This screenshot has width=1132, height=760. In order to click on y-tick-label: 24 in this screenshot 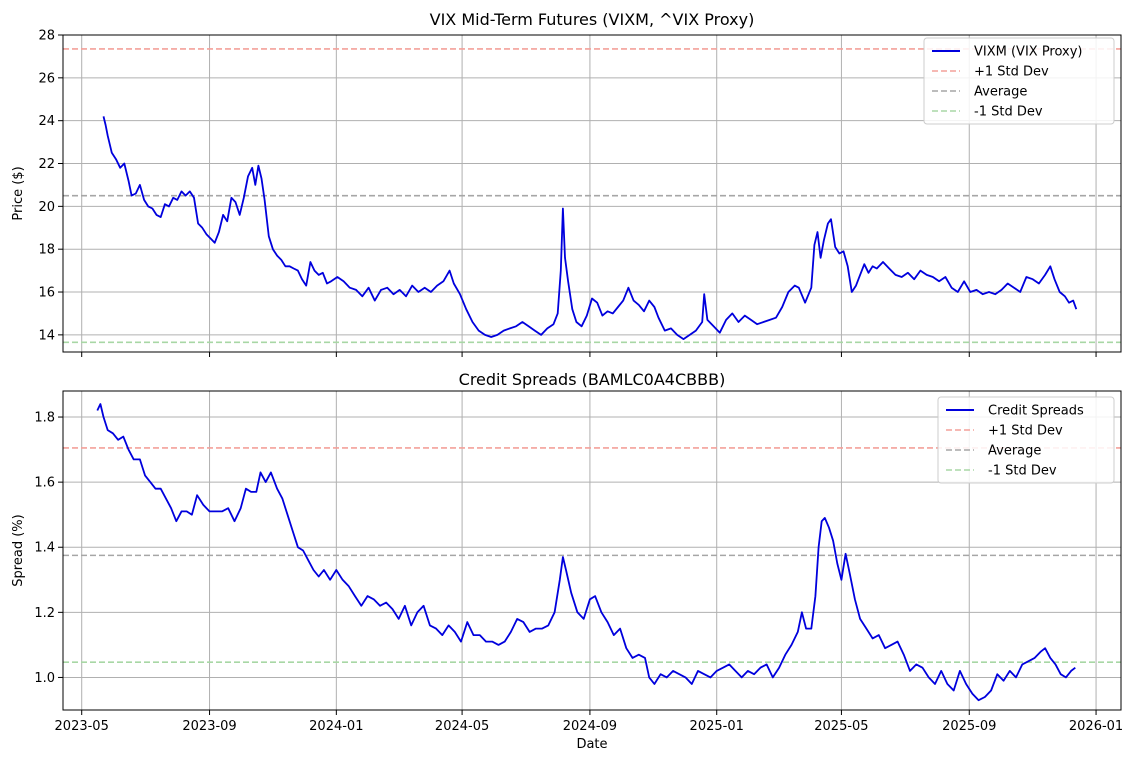, I will do `click(46, 121)`.